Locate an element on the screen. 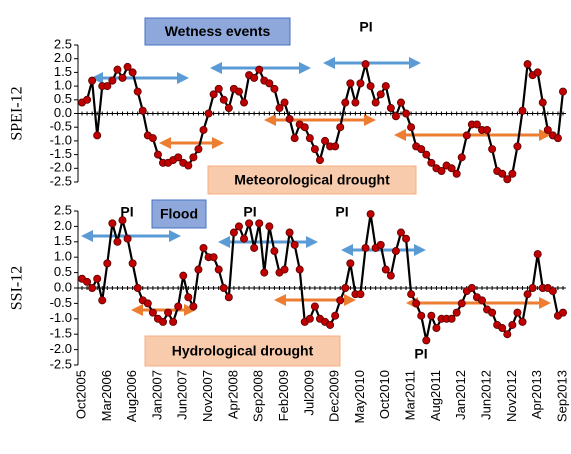 This screenshot has width=571, height=454. x-tick-label: Apr2008 is located at coordinates (232, 394).